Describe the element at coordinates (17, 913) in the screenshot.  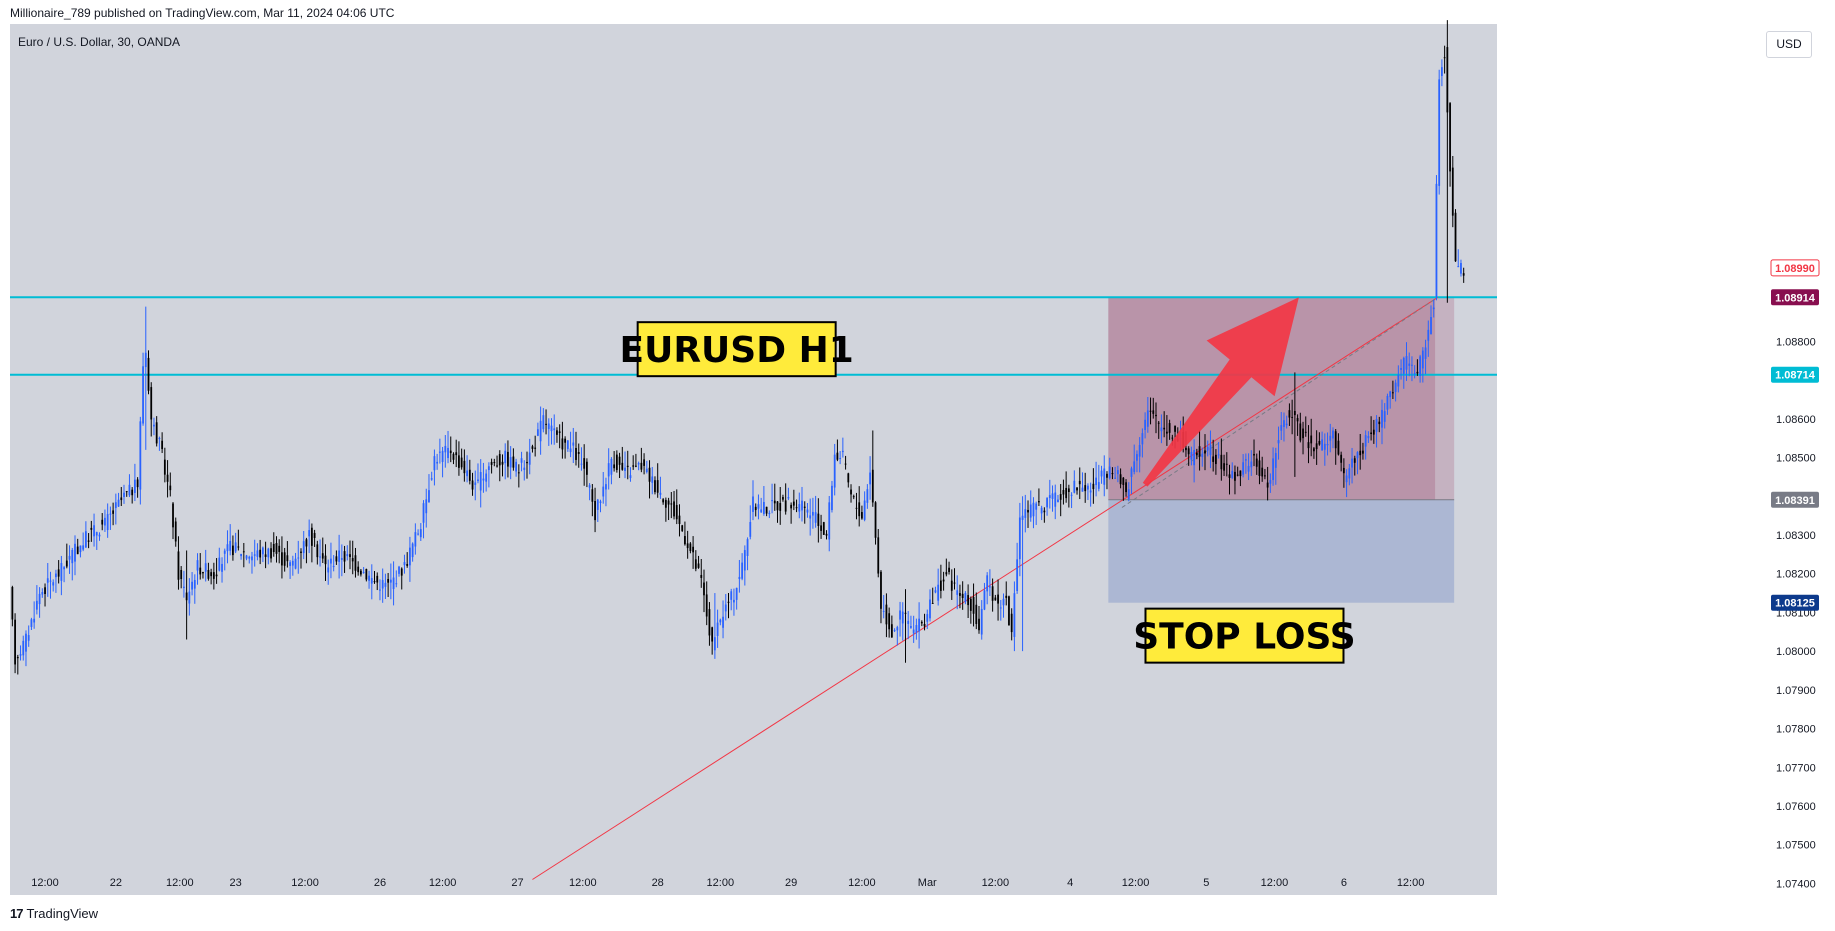
I see `tradingview-logo-icon: 17` at that location.